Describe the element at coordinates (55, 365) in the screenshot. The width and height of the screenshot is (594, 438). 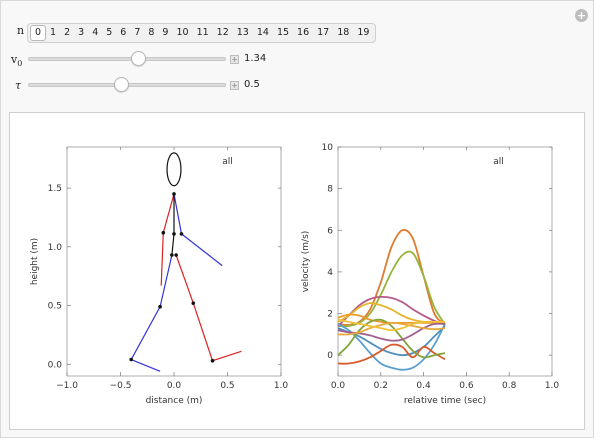
I see `y-tick-label: 0.0` at that location.